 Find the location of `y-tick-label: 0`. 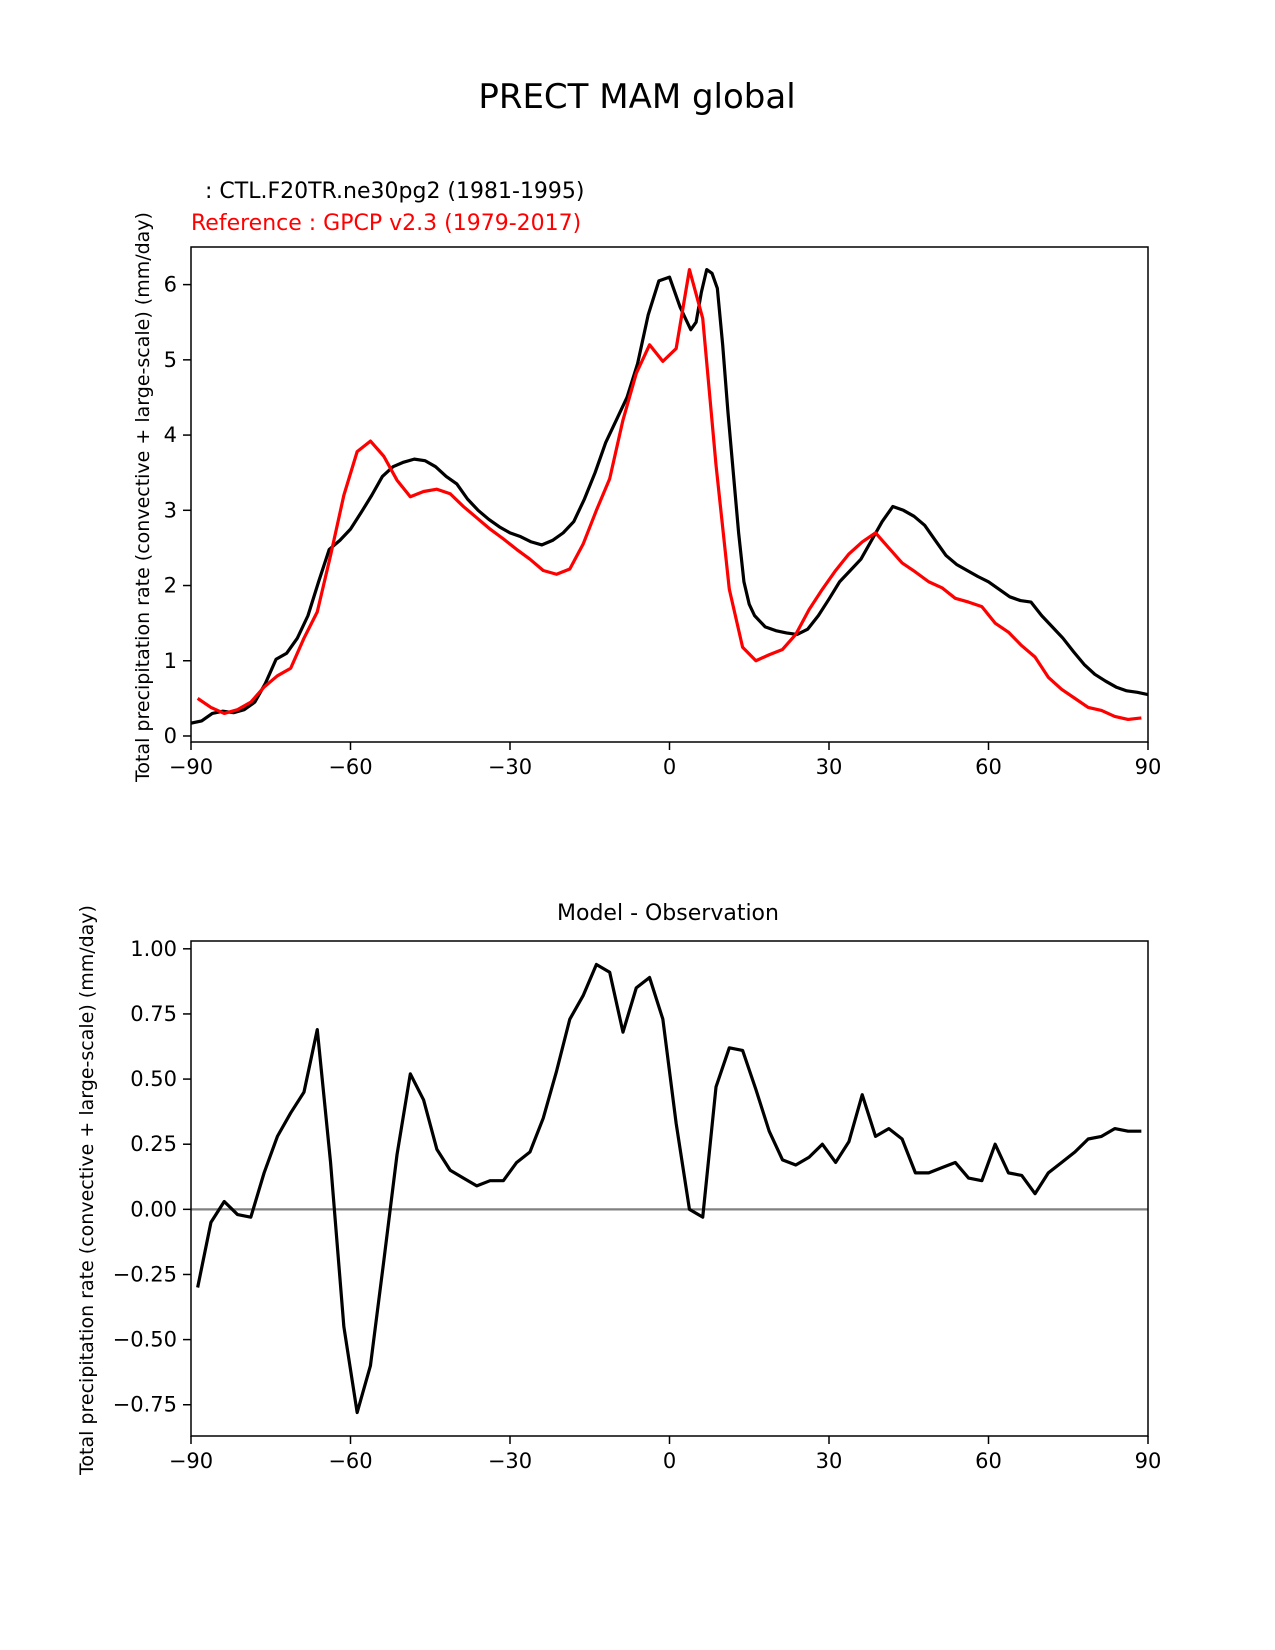

y-tick-label: 0 is located at coordinates (170, 736).